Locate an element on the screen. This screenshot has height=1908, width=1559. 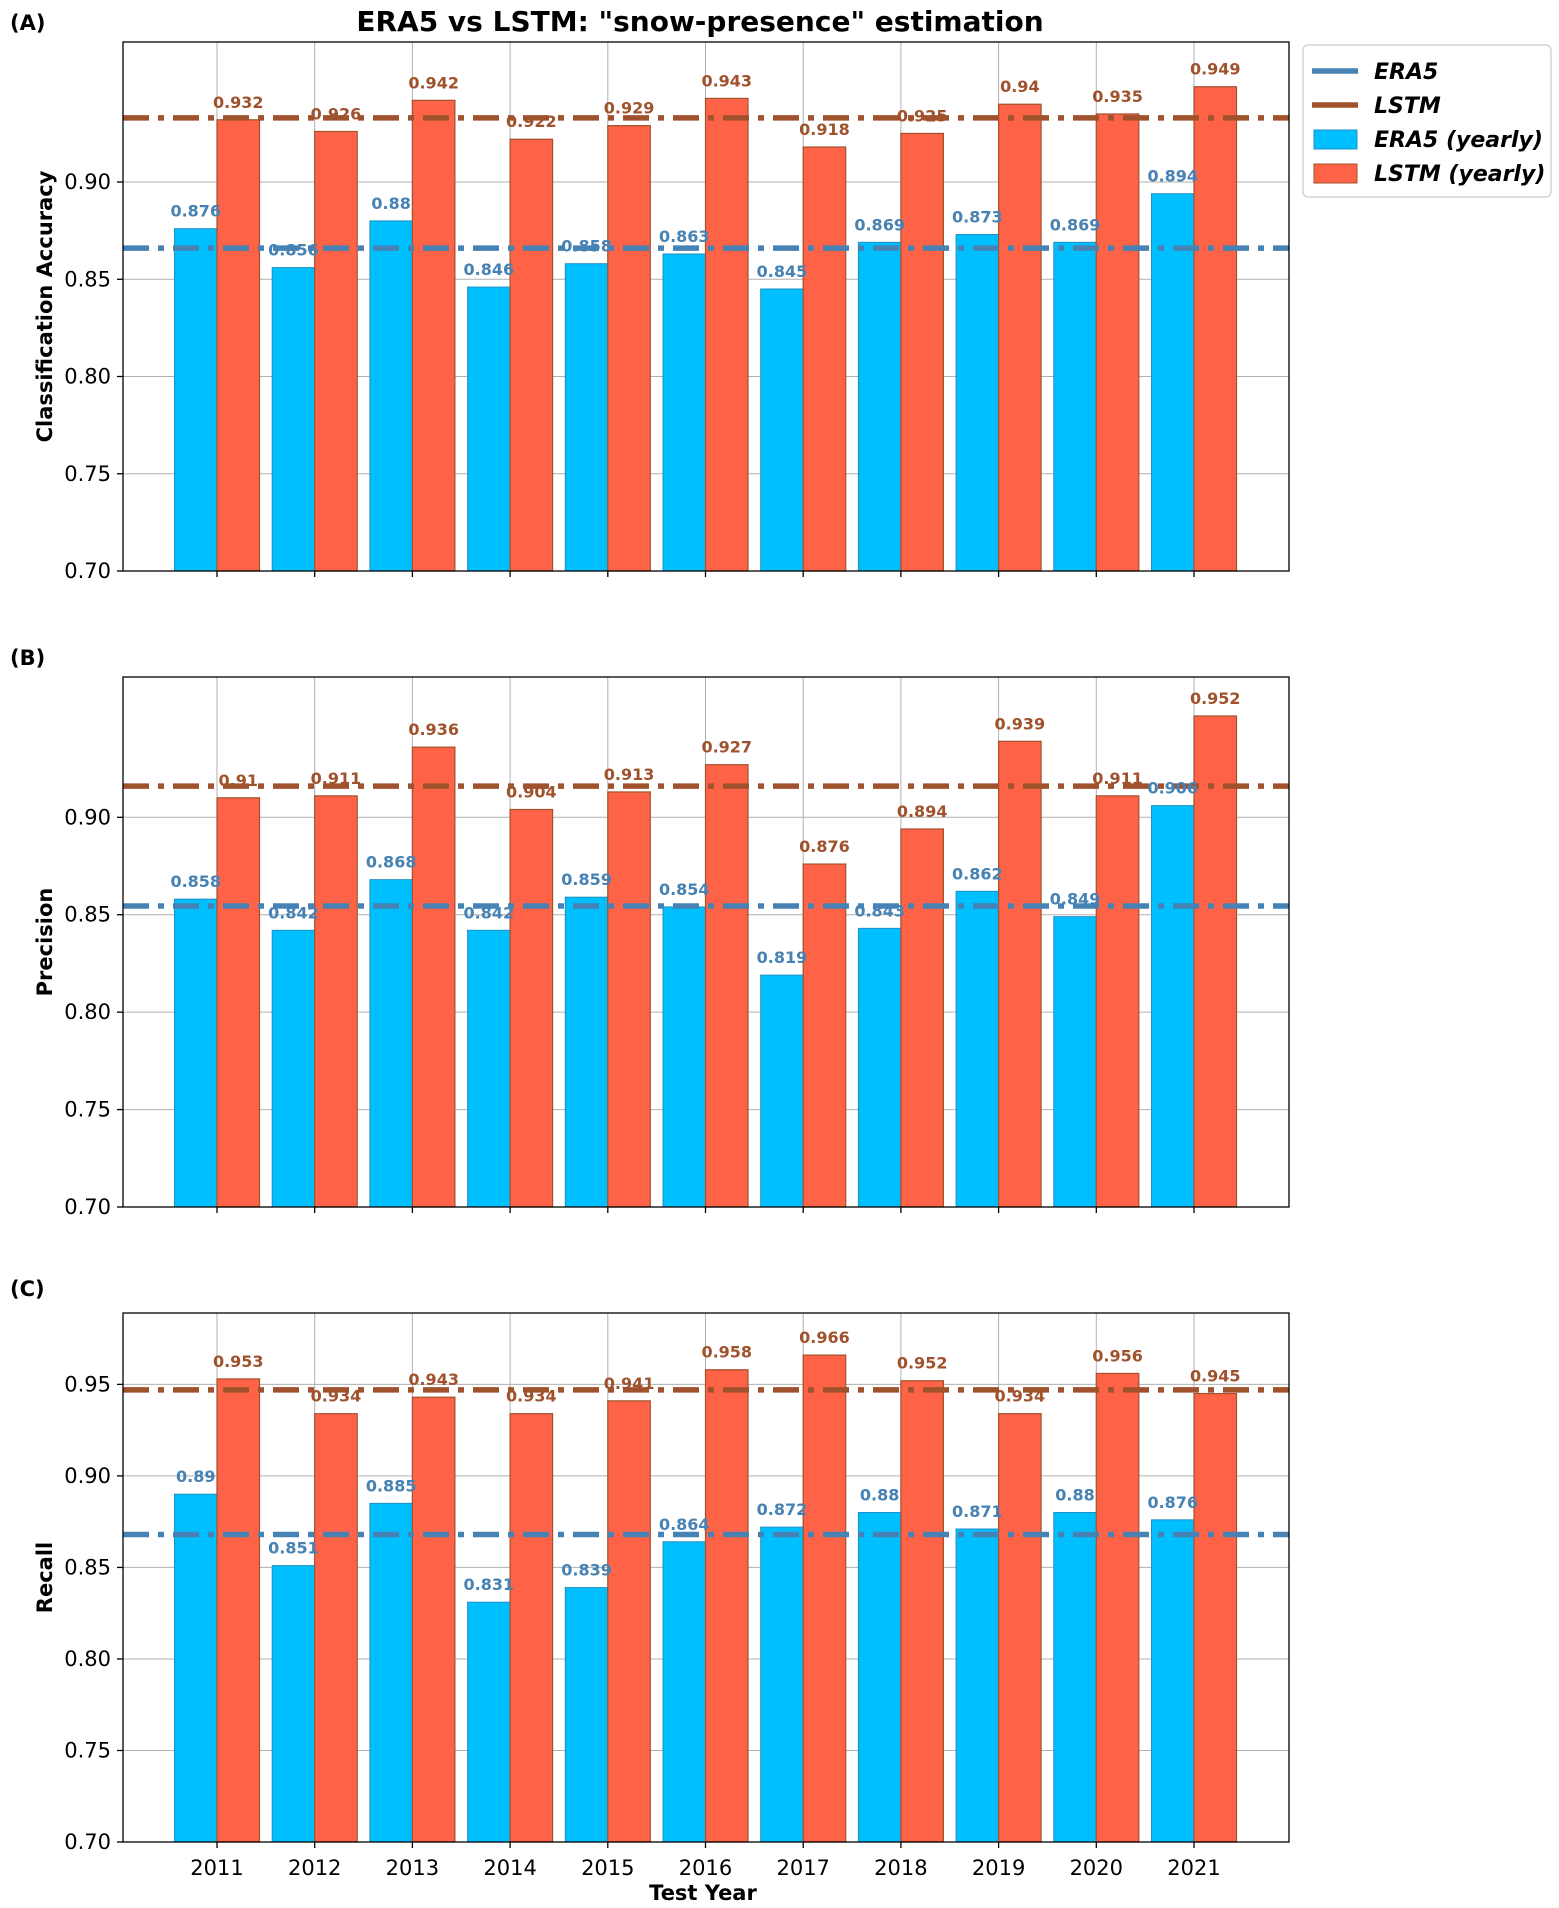
era5-value-label: 0.868 is located at coordinates (391, 862).